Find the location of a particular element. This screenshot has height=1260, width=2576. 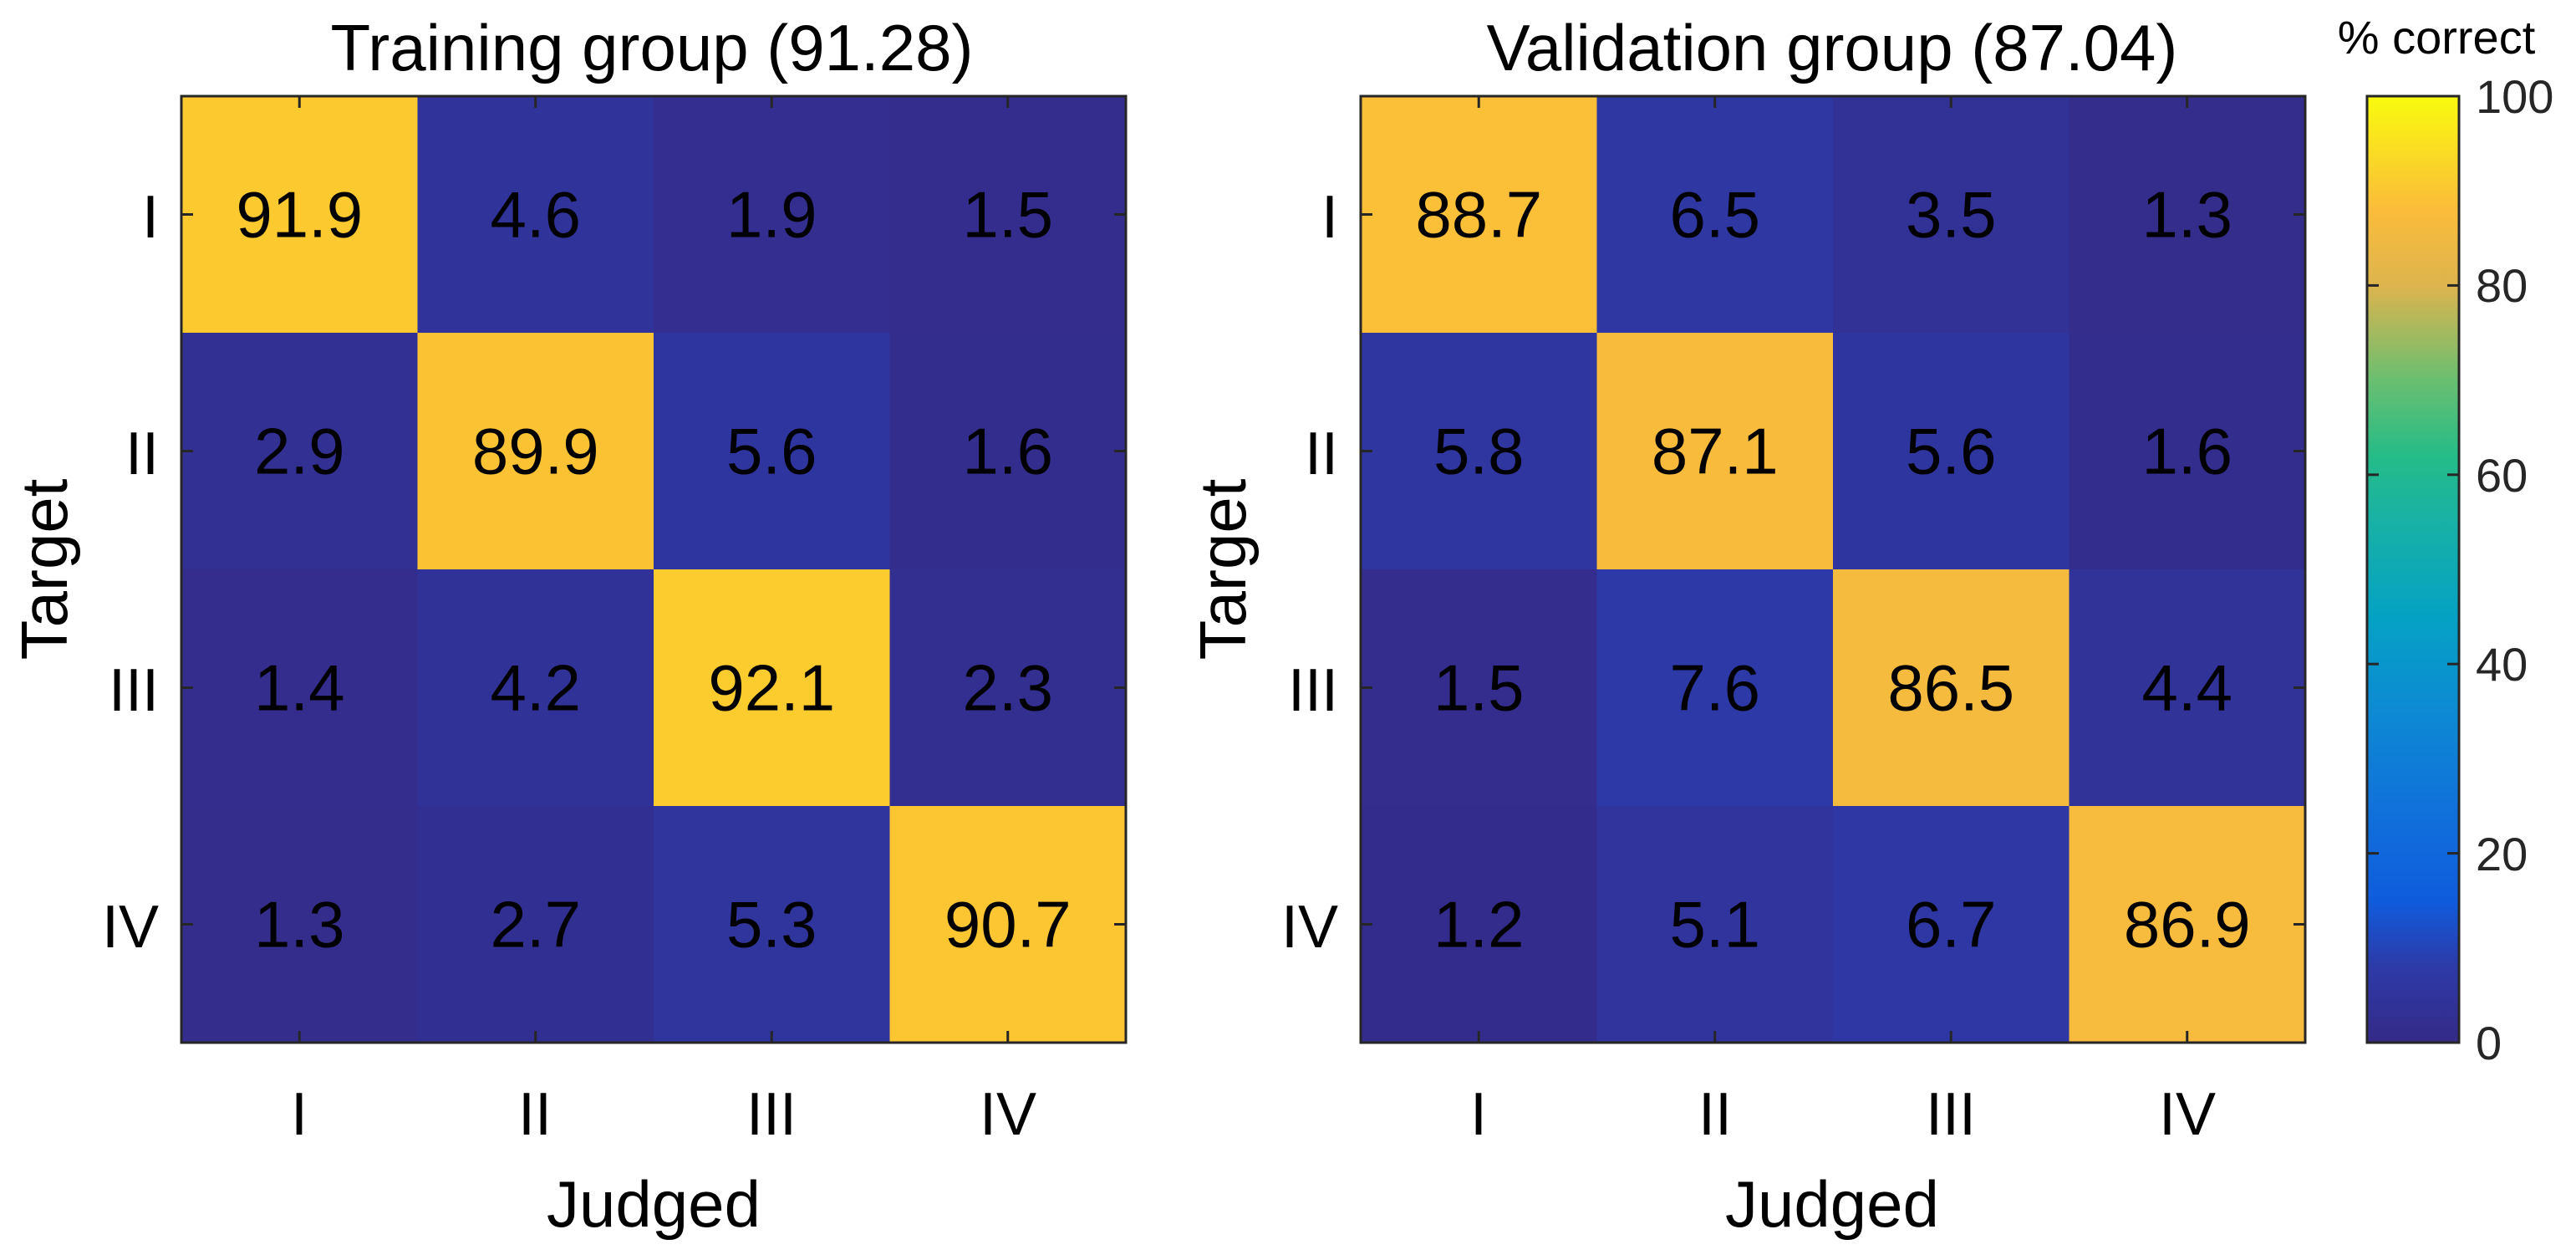

validation-cell-I-III is located at coordinates (1951, 215).